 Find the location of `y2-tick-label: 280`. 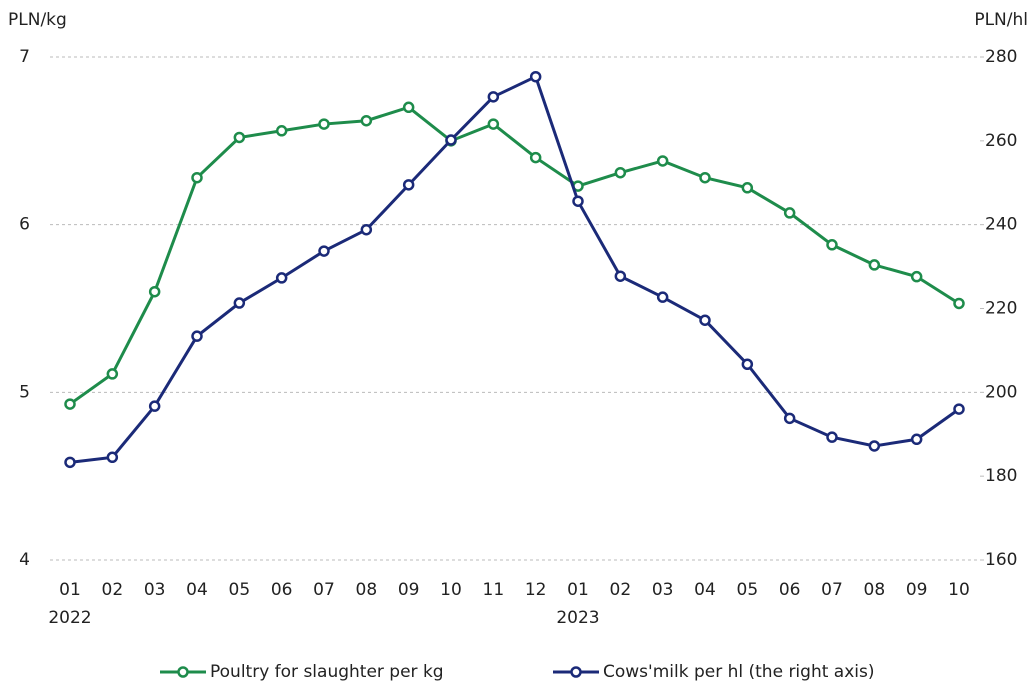

y2-tick-label: 280 is located at coordinates (1001, 57).